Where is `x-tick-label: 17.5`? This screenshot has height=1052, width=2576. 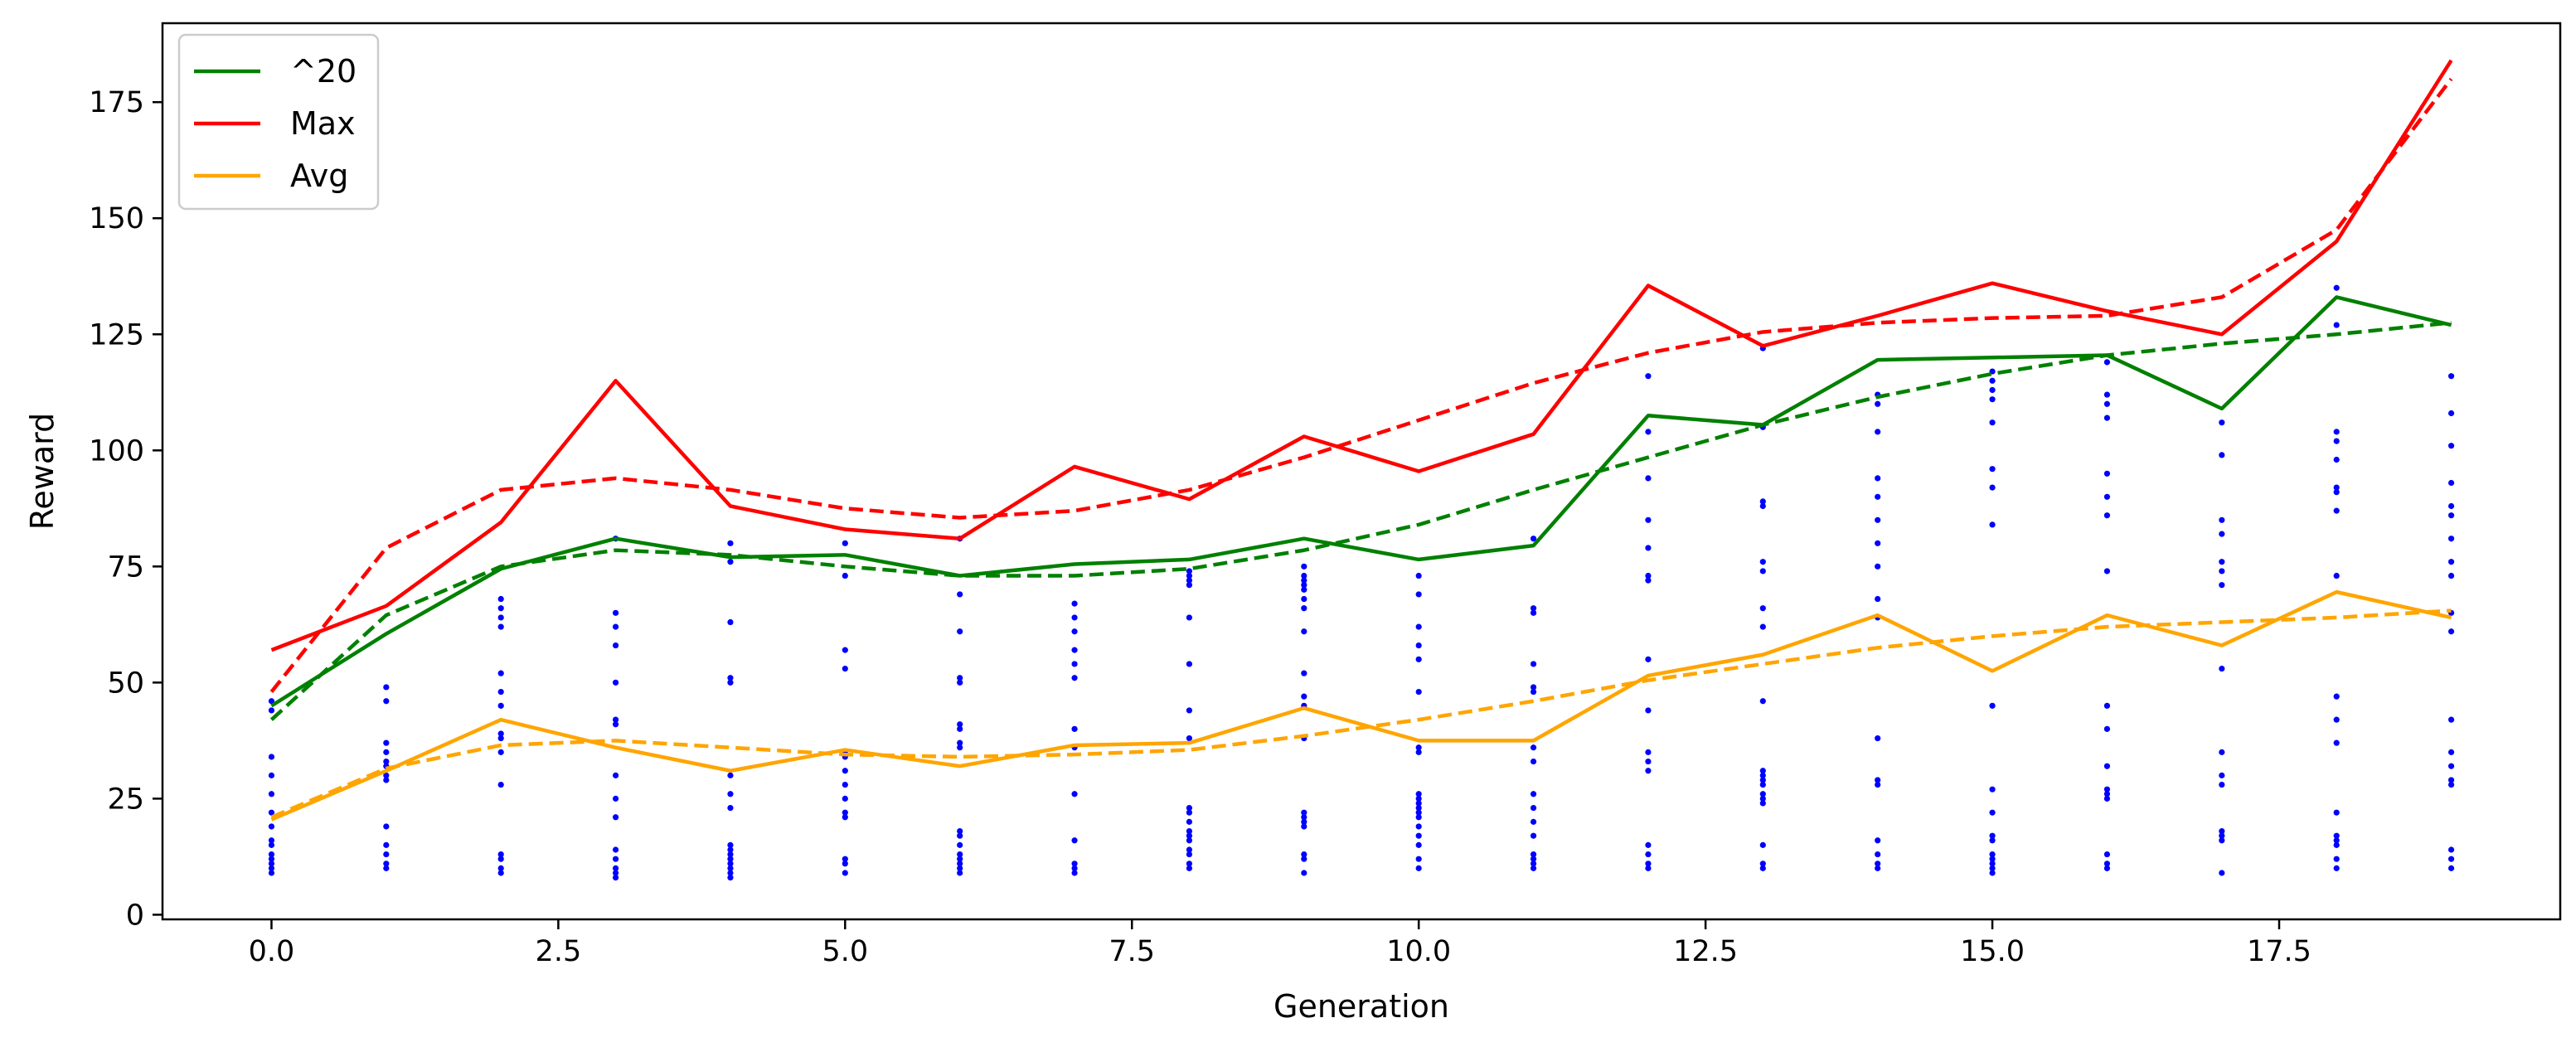
x-tick-label: 17.5 is located at coordinates (2279, 951).